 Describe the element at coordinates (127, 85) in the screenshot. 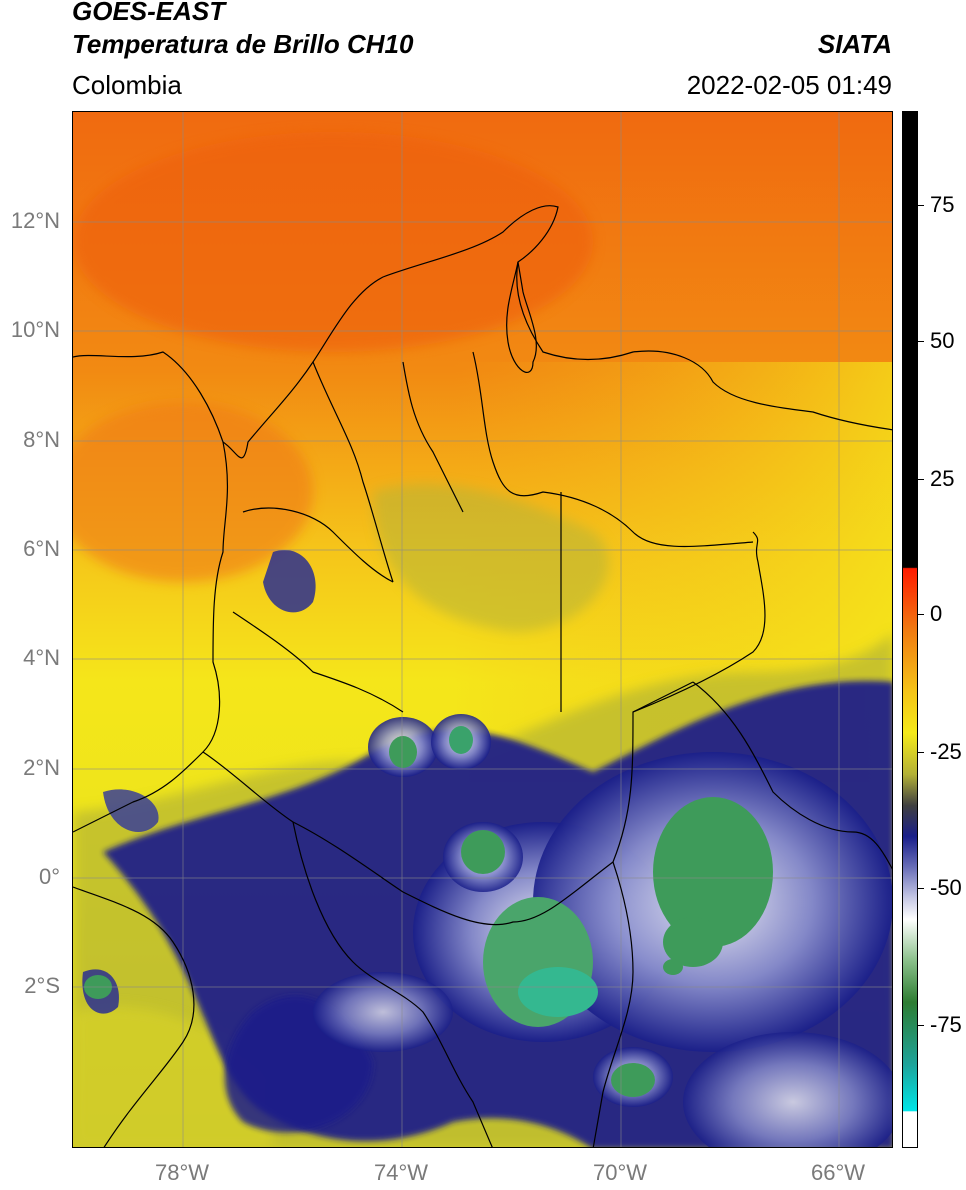

I see `region-label: Colombia` at that location.